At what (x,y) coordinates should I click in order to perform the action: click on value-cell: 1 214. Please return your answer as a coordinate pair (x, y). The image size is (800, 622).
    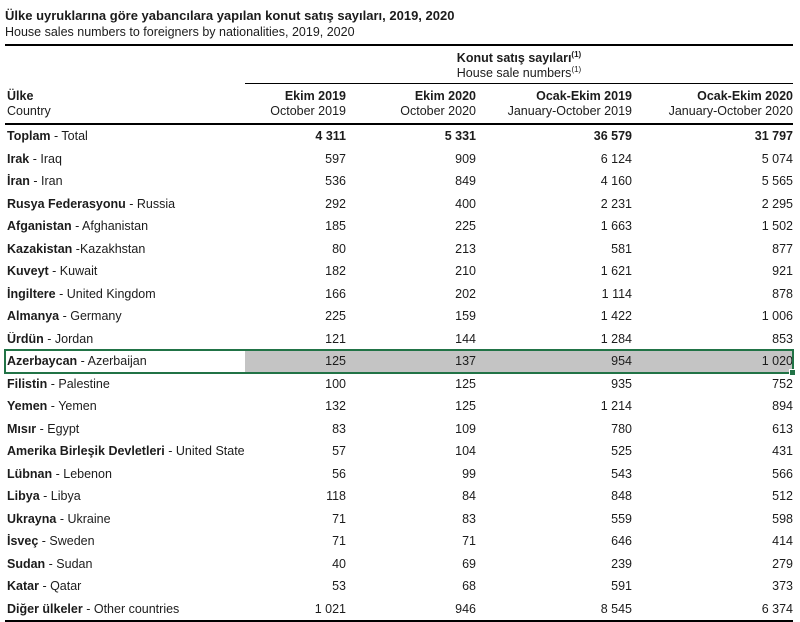
    Looking at the image, I should click on (616, 406).